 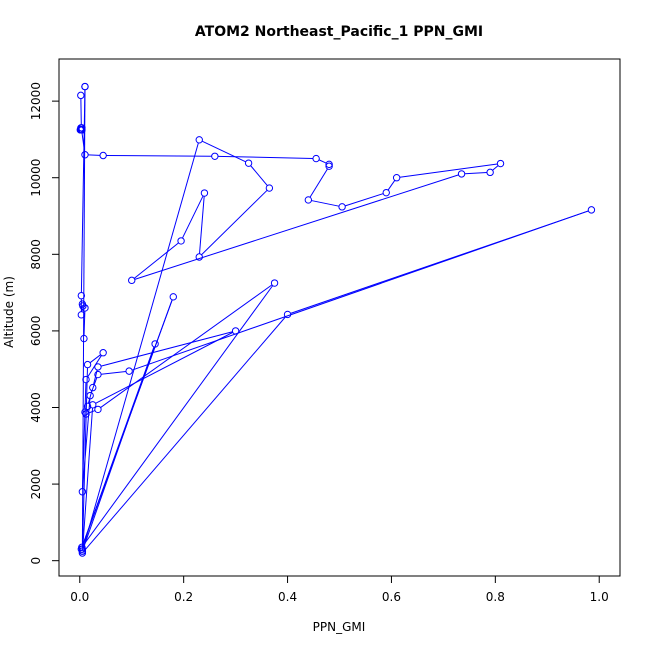 I want to click on y-tick-label: 0, so click(x=36, y=561).